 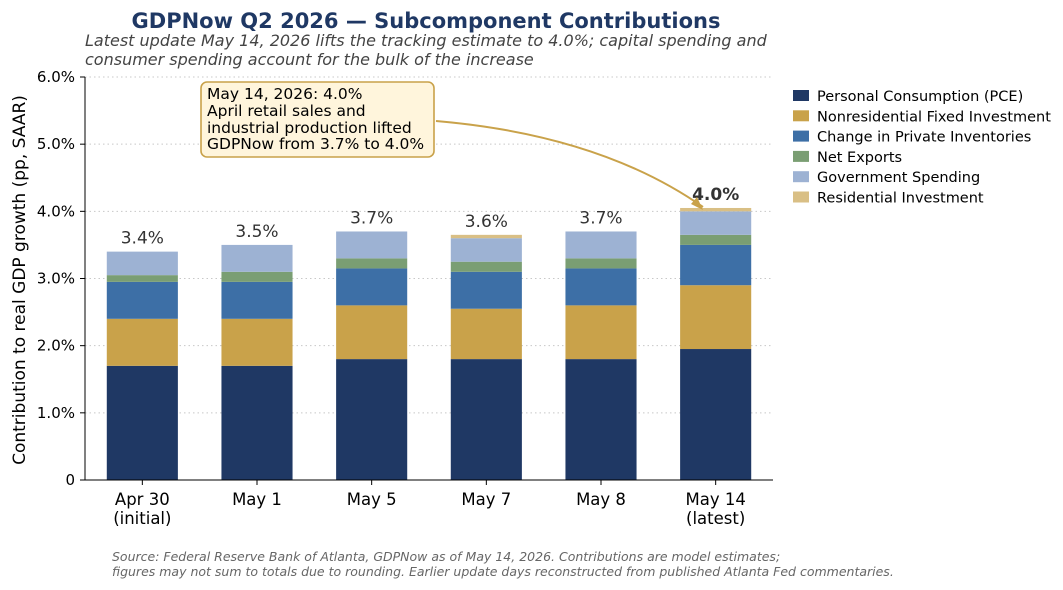 What do you see at coordinates (920, 97) in the screenshot?
I see `legend-label: Personal Consumption (PCE)` at bounding box center [920, 97].